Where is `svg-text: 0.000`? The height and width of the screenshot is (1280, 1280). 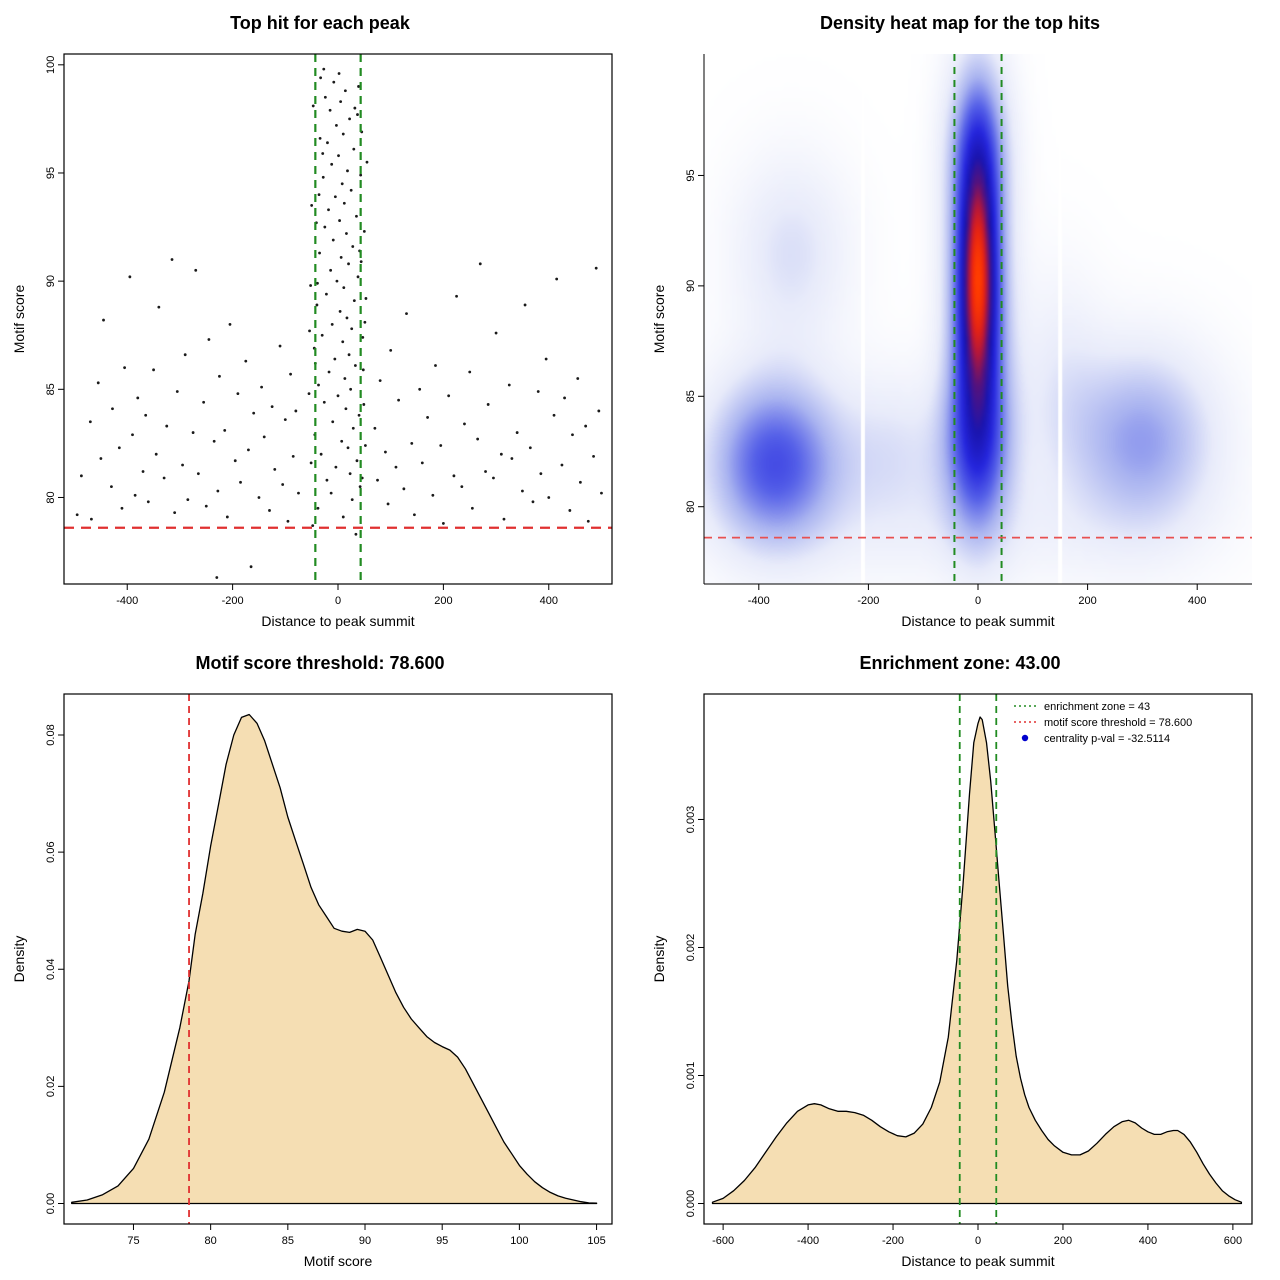 svg-text: 0.000 is located at coordinates (691, 1204).